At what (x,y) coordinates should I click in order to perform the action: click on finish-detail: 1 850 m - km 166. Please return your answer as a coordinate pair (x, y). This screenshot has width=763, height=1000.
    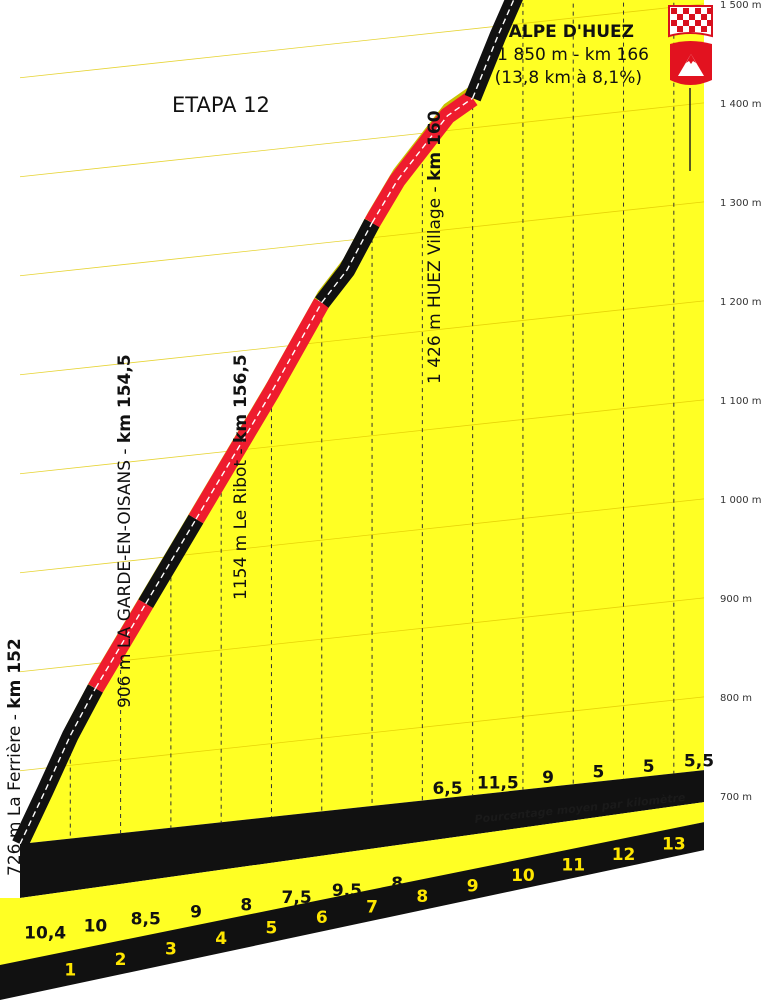
    Looking at the image, I should click on (573, 55).